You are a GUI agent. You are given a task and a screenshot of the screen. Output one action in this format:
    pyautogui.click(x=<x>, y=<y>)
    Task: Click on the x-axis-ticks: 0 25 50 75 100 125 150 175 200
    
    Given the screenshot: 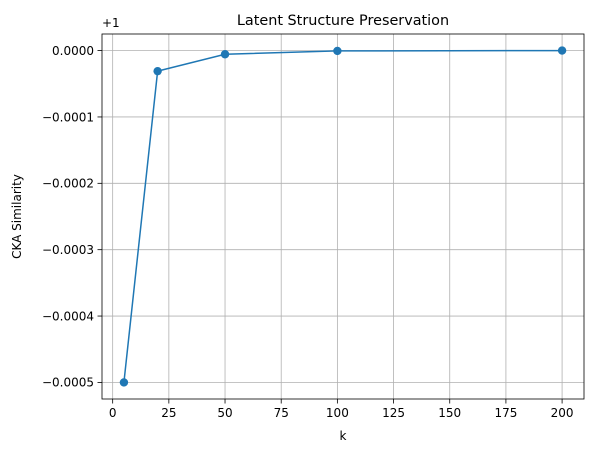 What is the action you would take?
    pyautogui.click(x=341, y=409)
    